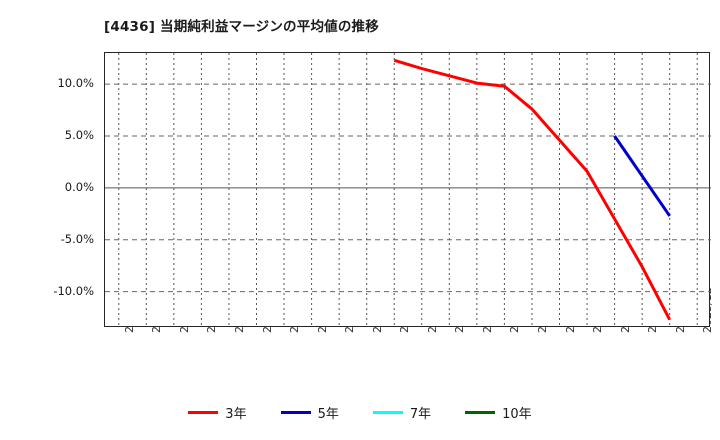 The width and height of the screenshot is (720, 440). What do you see at coordinates (79, 186) in the screenshot?
I see `y-axis-tick-label: 0.0%` at bounding box center [79, 186].